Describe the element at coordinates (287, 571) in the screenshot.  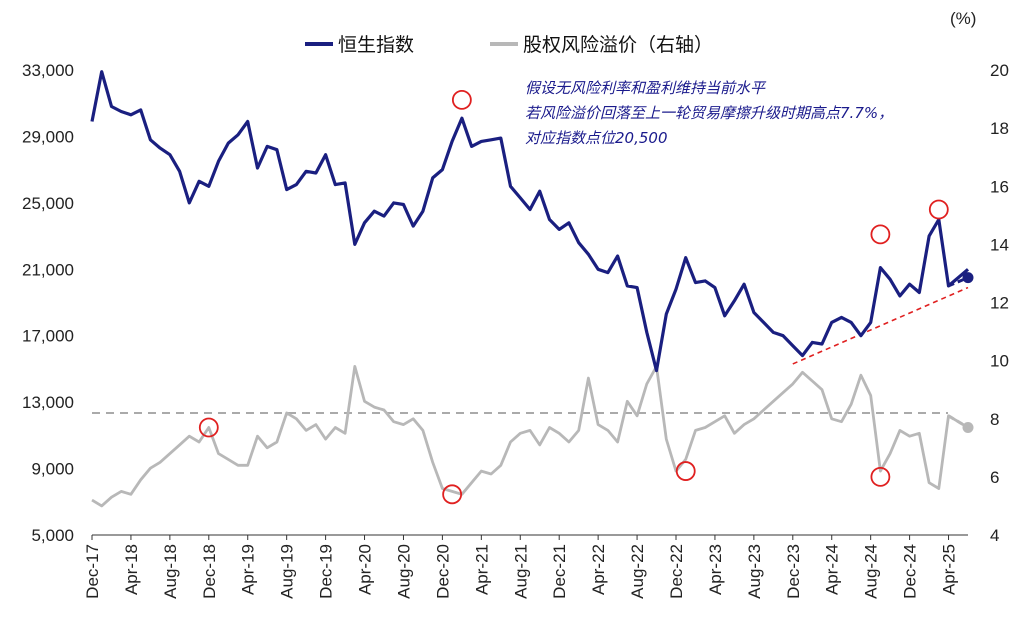
I see `x-tick-label: Aug-19` at that location.